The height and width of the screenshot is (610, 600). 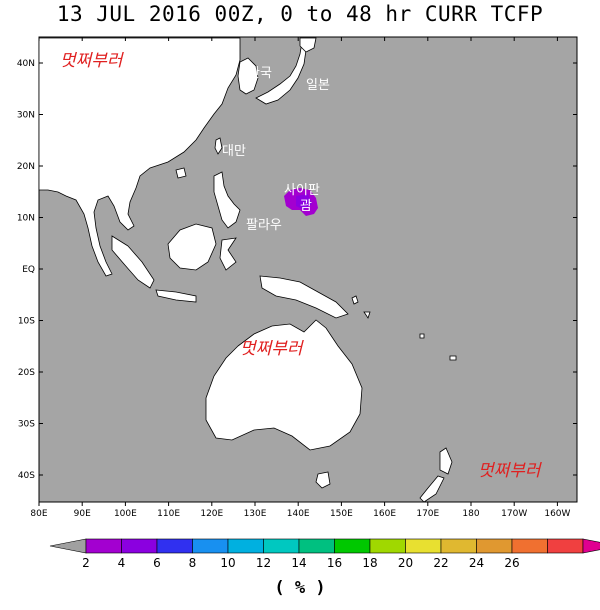 What do you see at coordinates (284, 385) in the screenshot?
I see `australia-landmass` at bounding box center [284, 385].